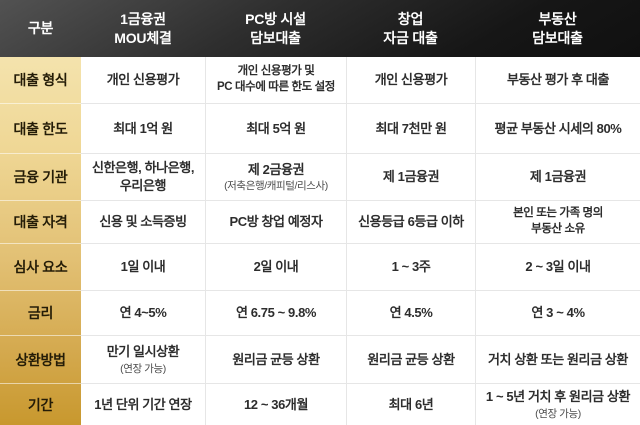 The image size is (640, 425). I want to click on cell-text: 연 3 ~ 4%, so click(558, 313).